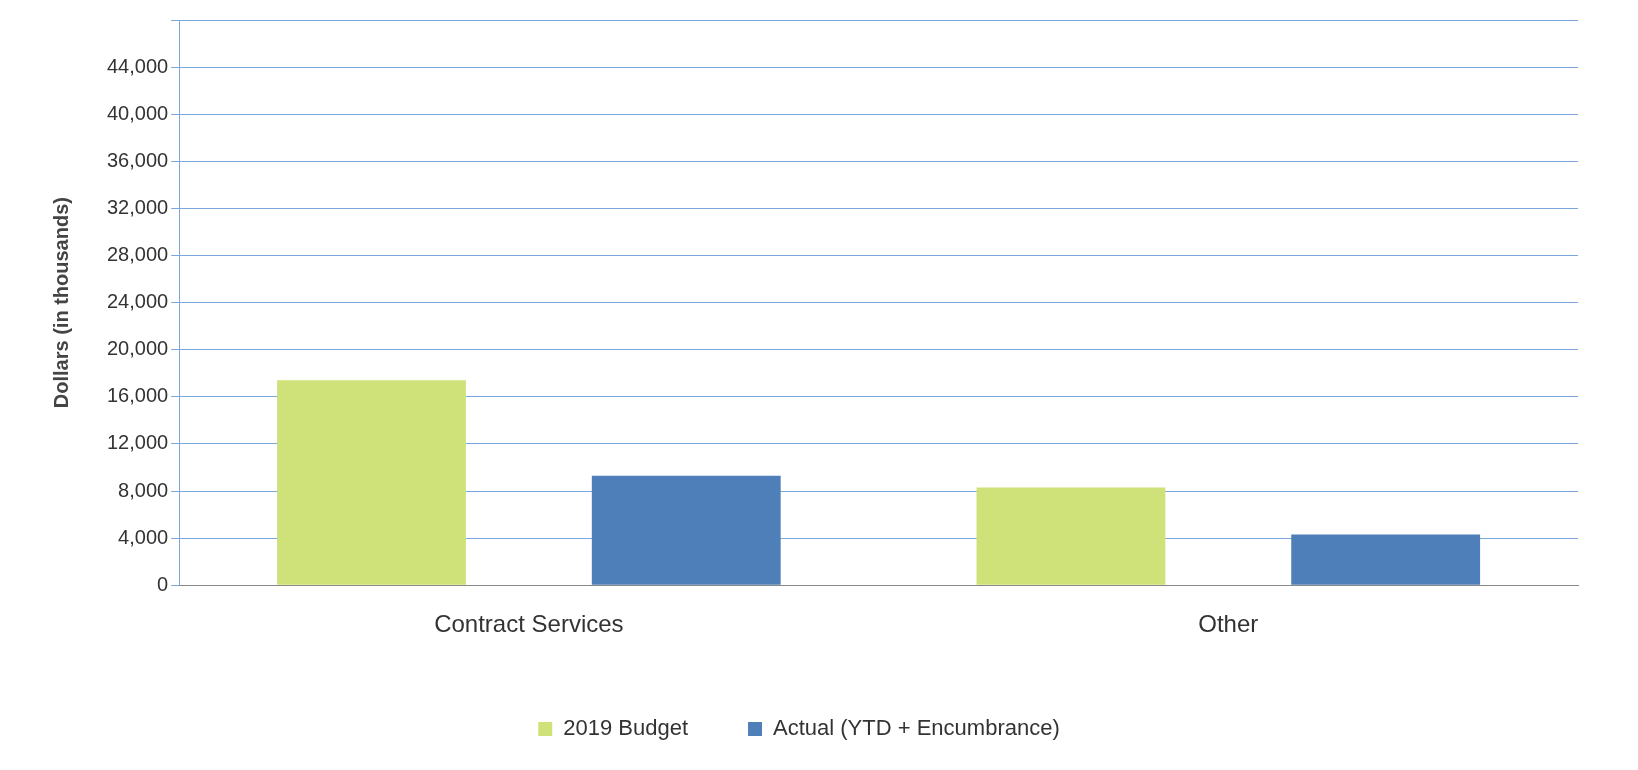 The image size is (1638, 770). What do you see at coordinates (163, 583) in the screenshot?
I see `y-tick-label: 0` at bounding box center [163, 583].